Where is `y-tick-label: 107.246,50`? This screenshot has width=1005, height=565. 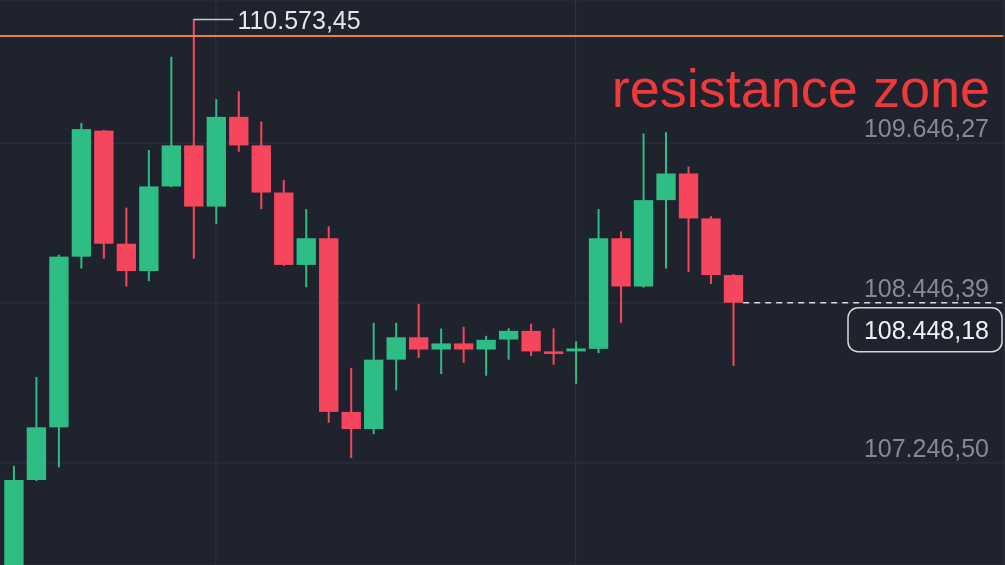 y-tick-label: 107.246,50 is located at coordinates (926, 447).